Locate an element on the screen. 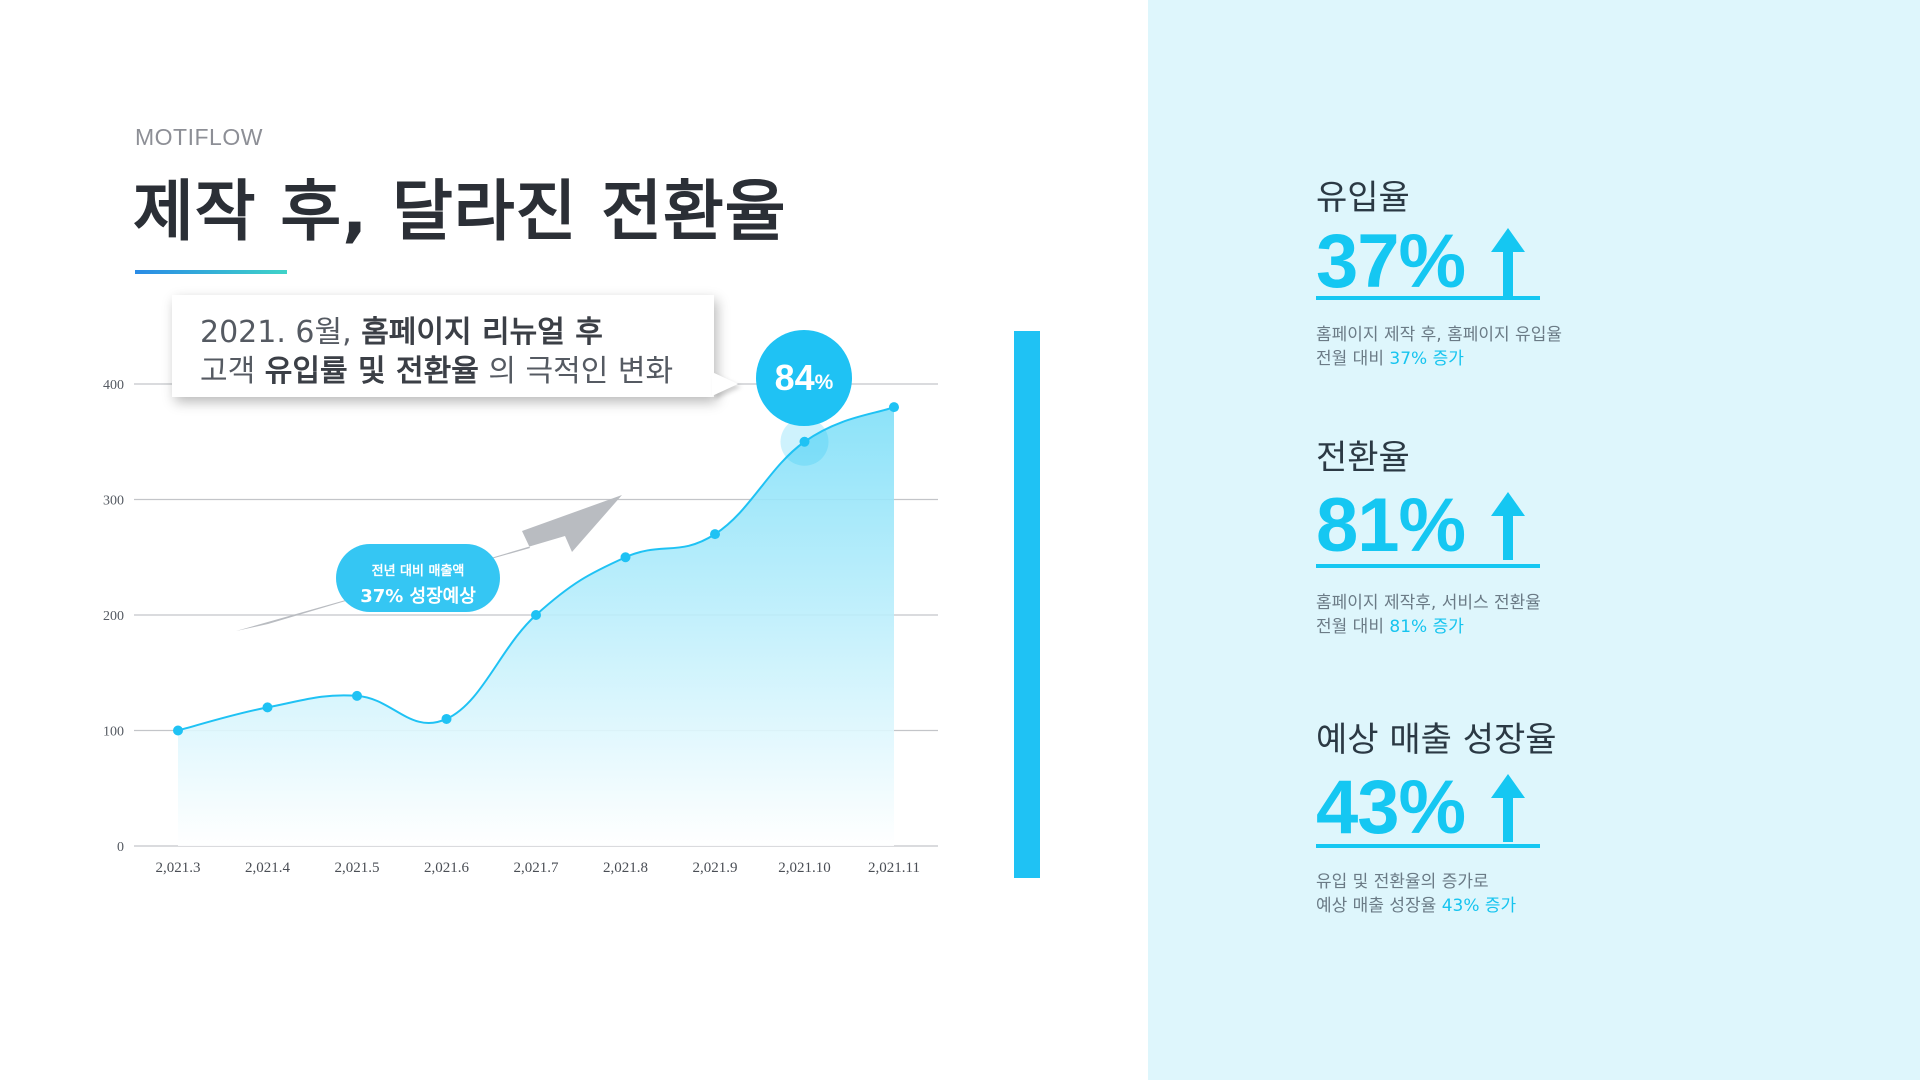 The image size is (1920, 1080). metric-value: 43% is located at coordinates (1391, 807).